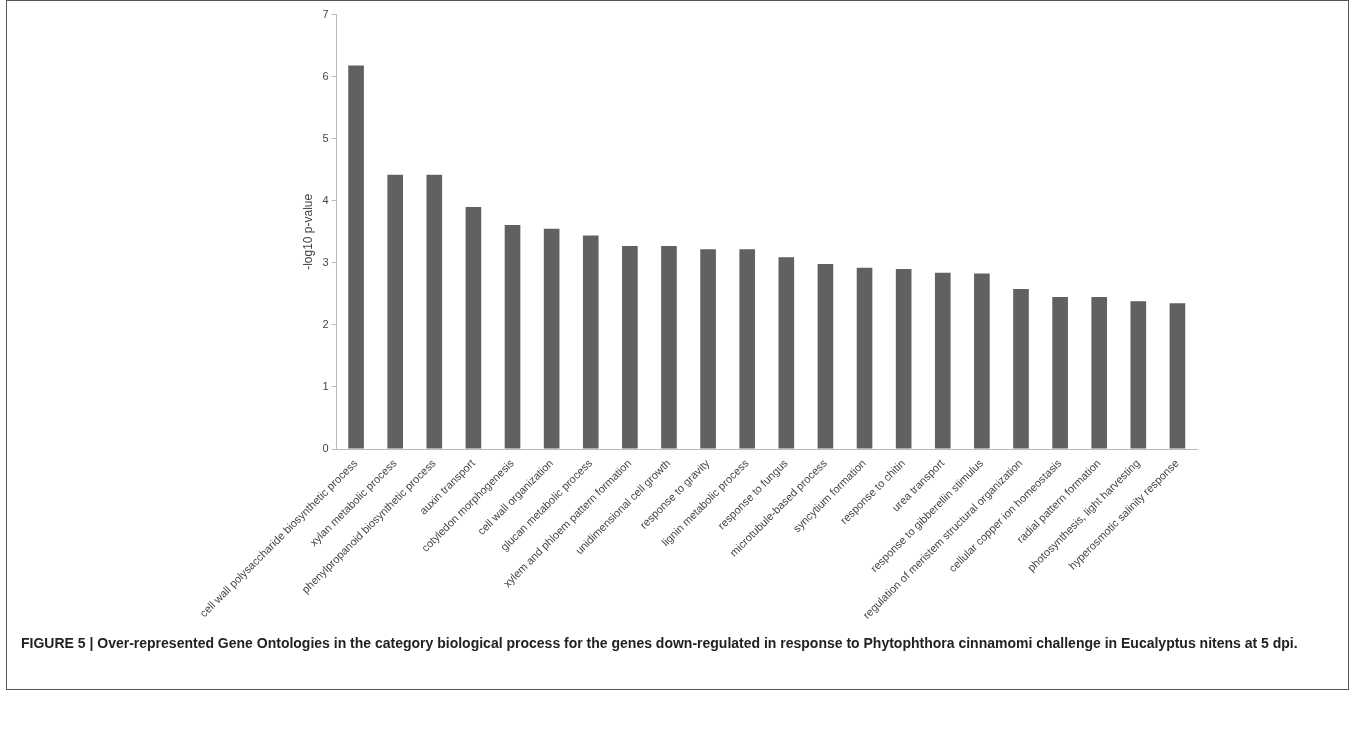  I want to click on y-tick-label: 0, so click(325, 448).